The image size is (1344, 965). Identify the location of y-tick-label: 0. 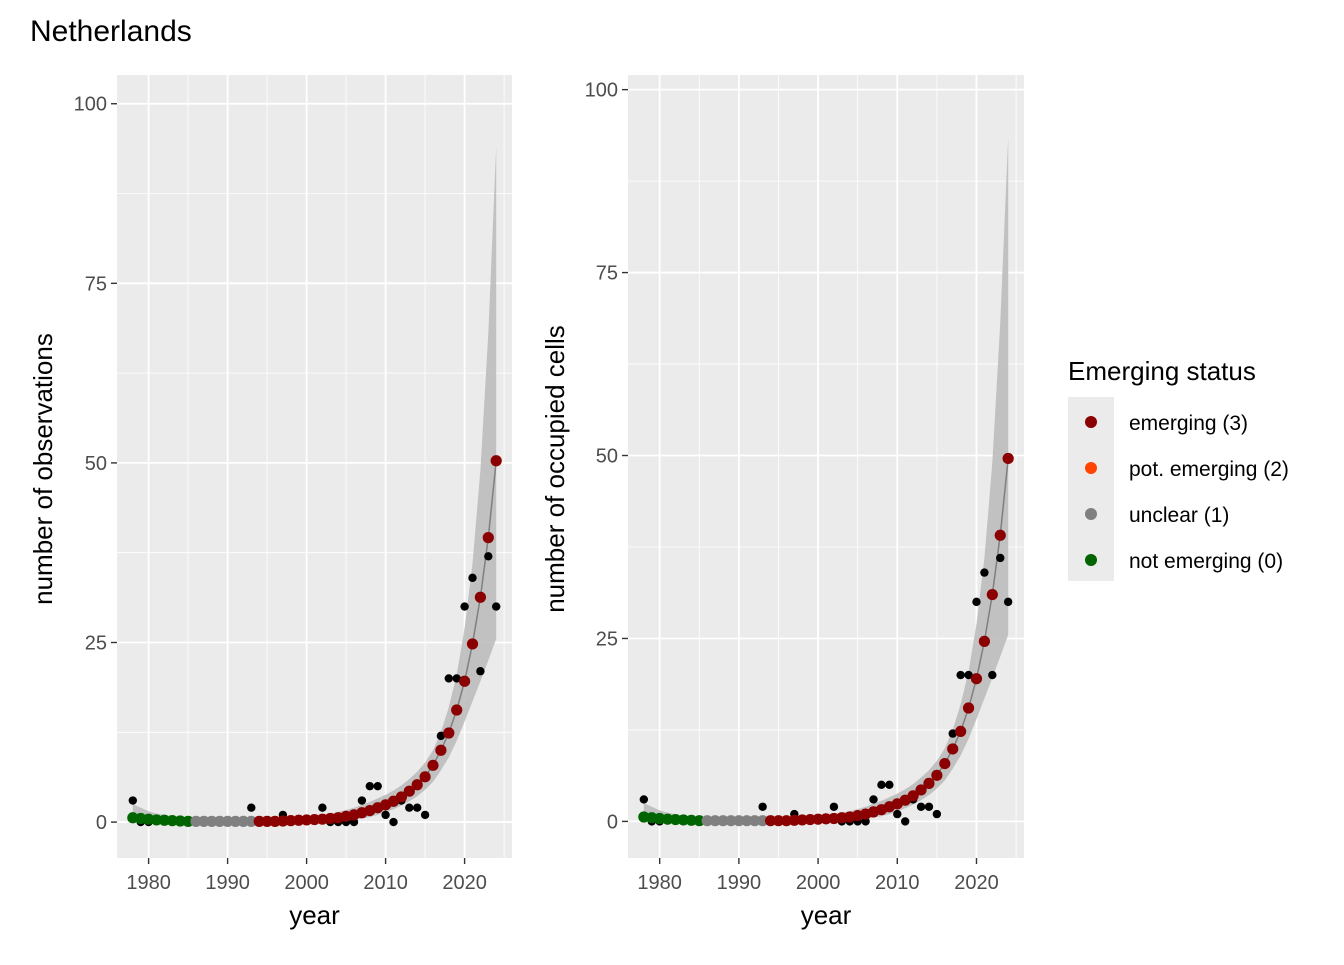
(612, 822).